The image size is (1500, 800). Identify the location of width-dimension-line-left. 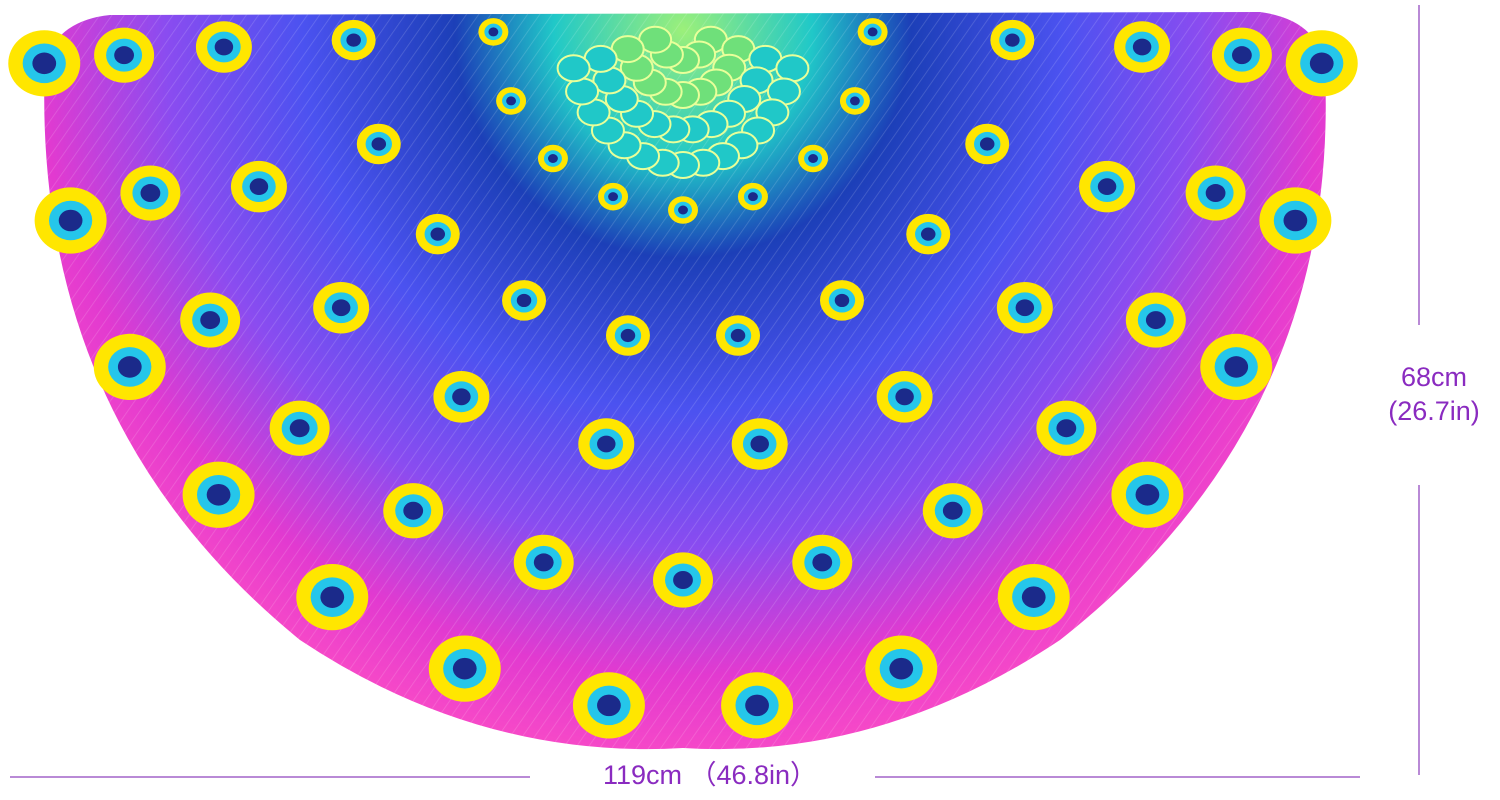
(270, 777).